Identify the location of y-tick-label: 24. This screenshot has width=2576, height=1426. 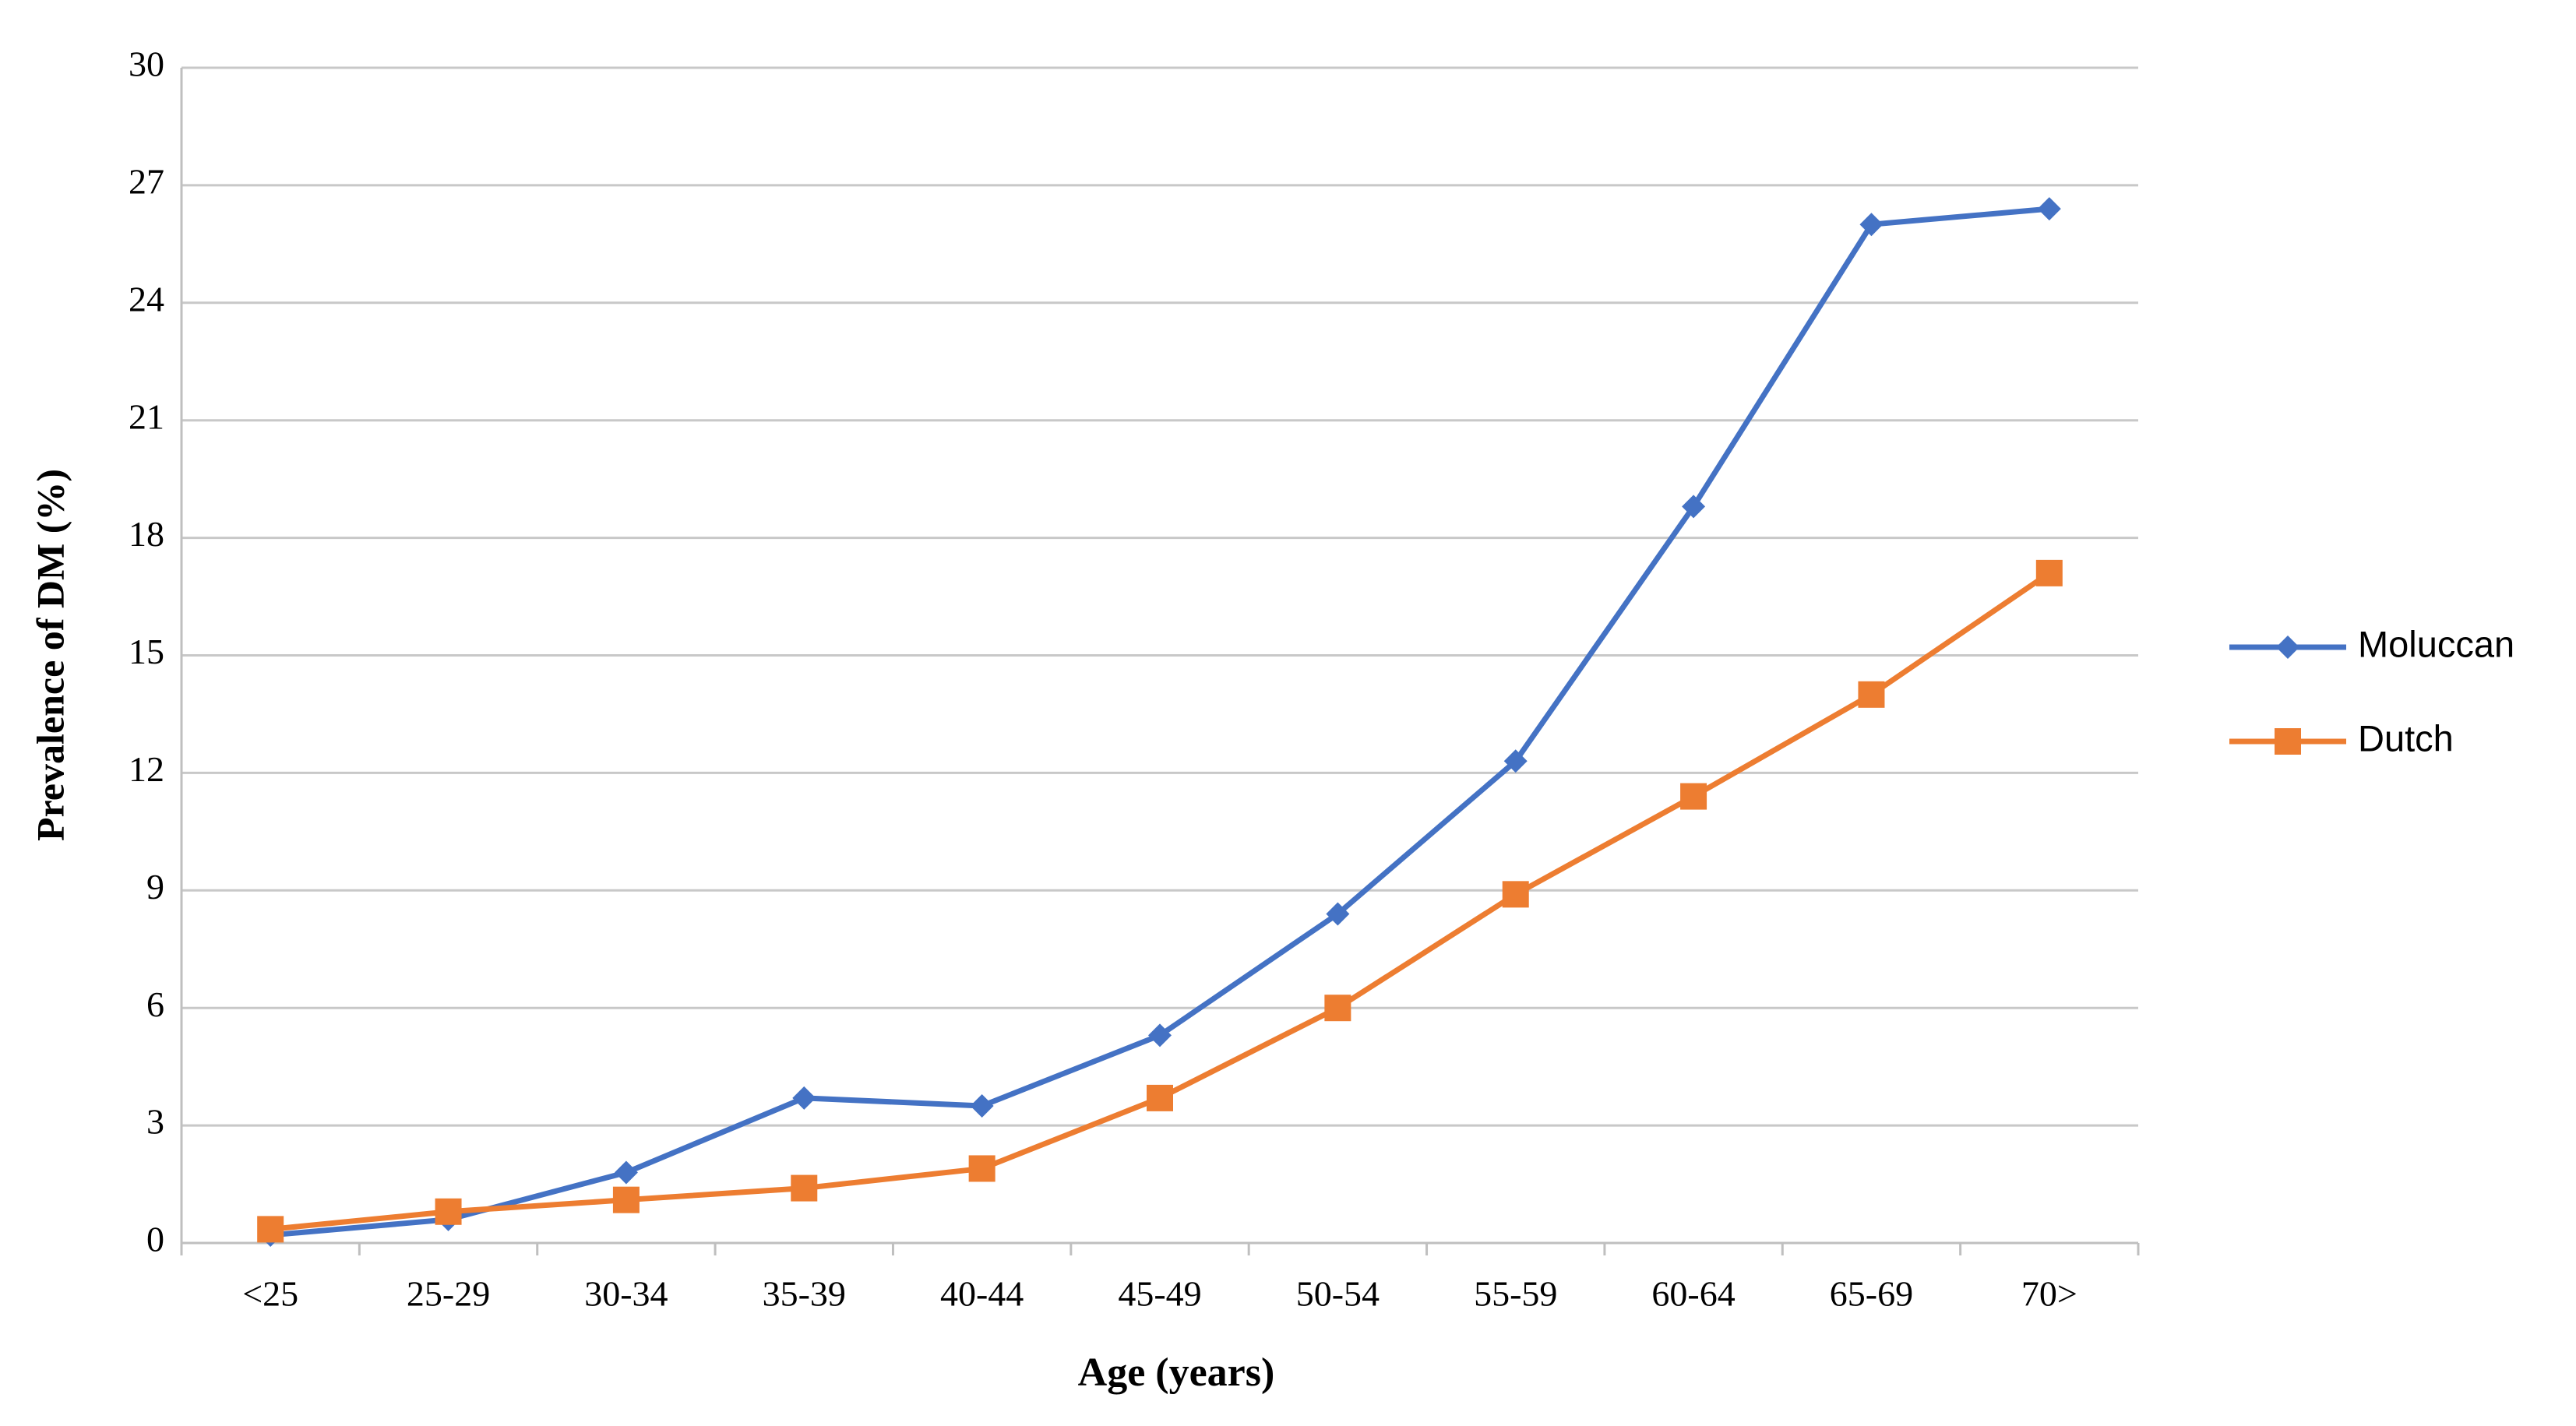
(146, 299).